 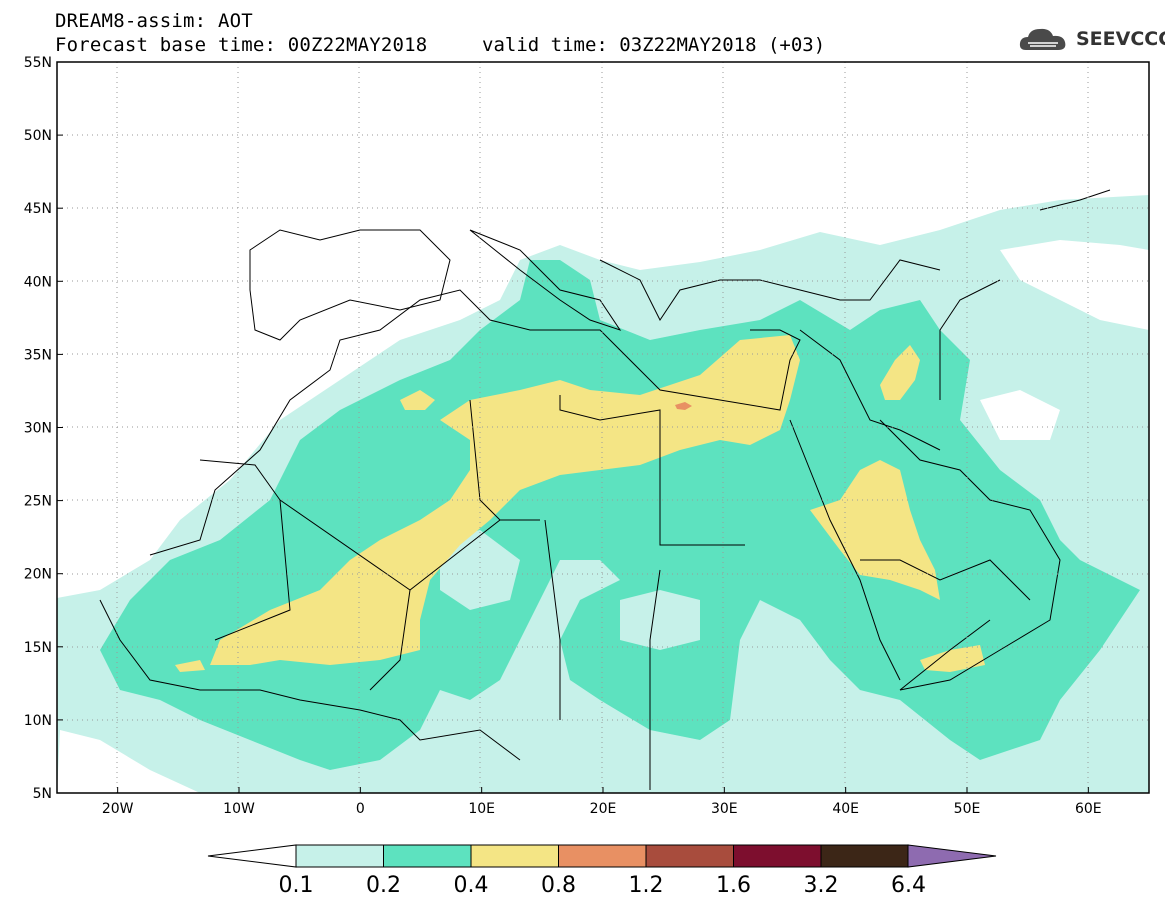 I want to click on lat-tick-label: 25N, so click(x=38, y=502).